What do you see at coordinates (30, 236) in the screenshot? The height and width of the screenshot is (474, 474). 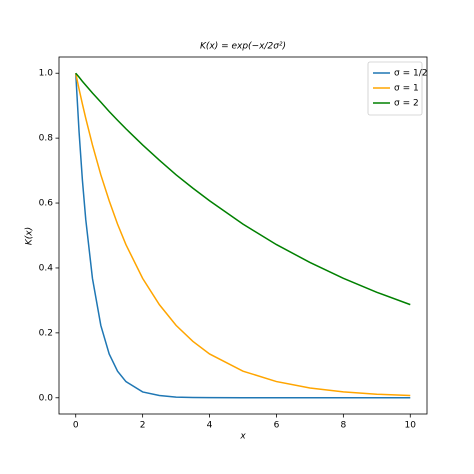 I see `y-axis-label: K(x)` at bounding box center [30, 236].